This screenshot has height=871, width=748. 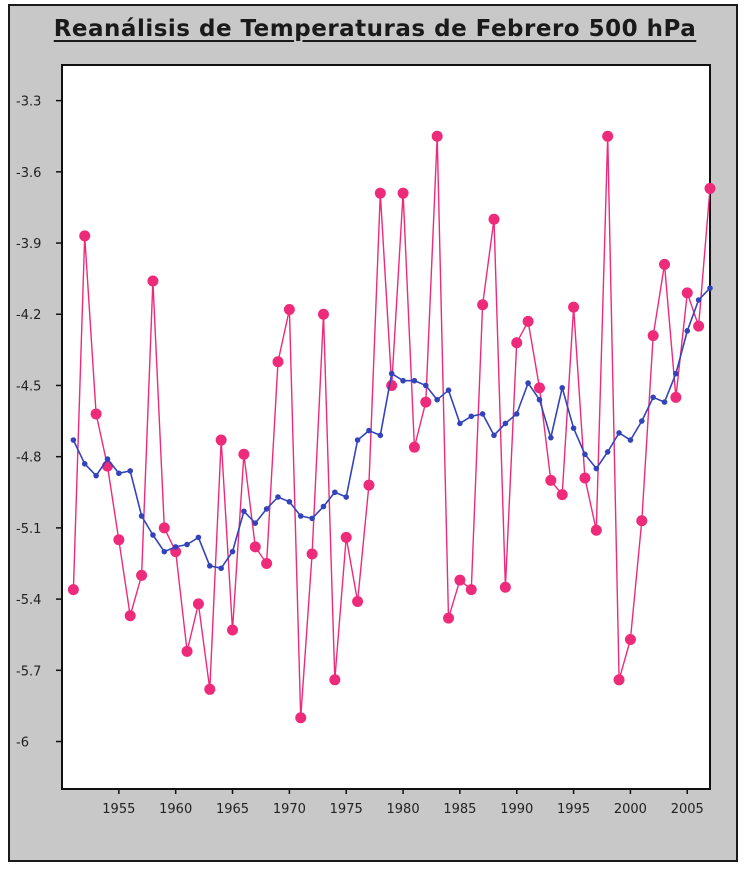 What do you see at coordinates (28, 671) in the screenshot?
I see `y-tick-label: -5.7` at bounding box center [28, 671].